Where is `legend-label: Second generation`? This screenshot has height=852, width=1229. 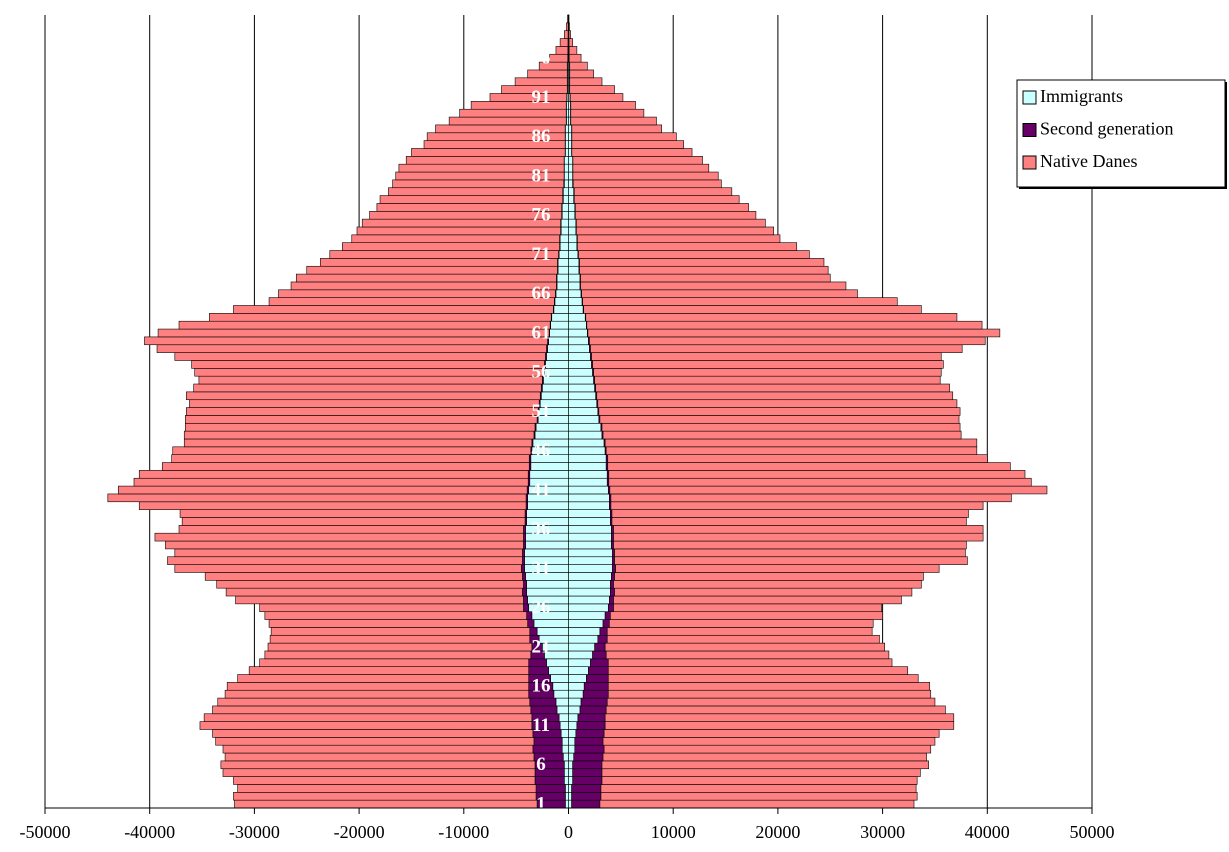
legend-label: Second generation is located at coordinates (1106, 129).